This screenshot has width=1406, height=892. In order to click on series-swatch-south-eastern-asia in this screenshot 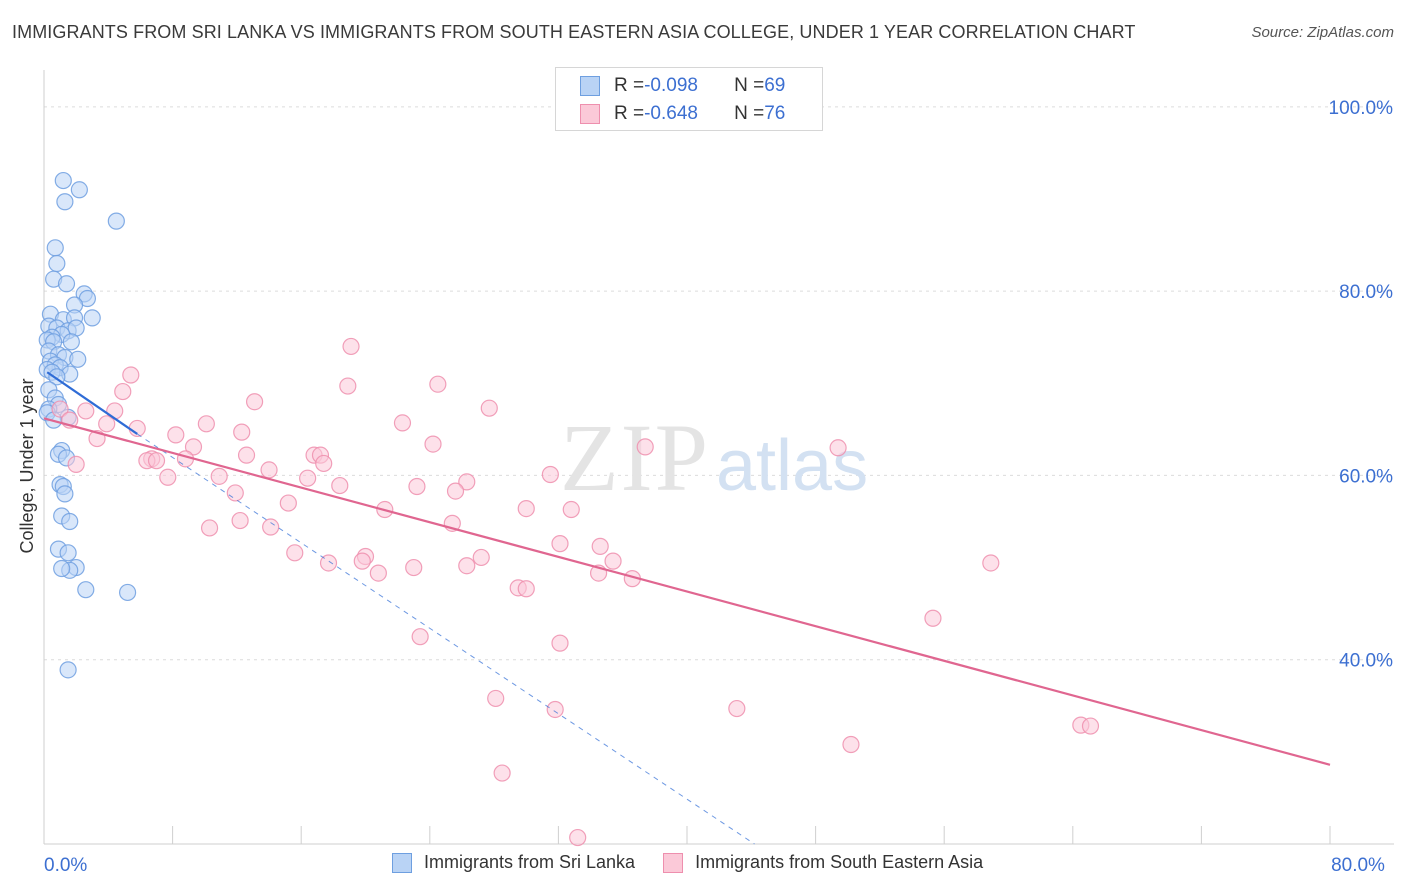, I will do `click(673, 862)`.